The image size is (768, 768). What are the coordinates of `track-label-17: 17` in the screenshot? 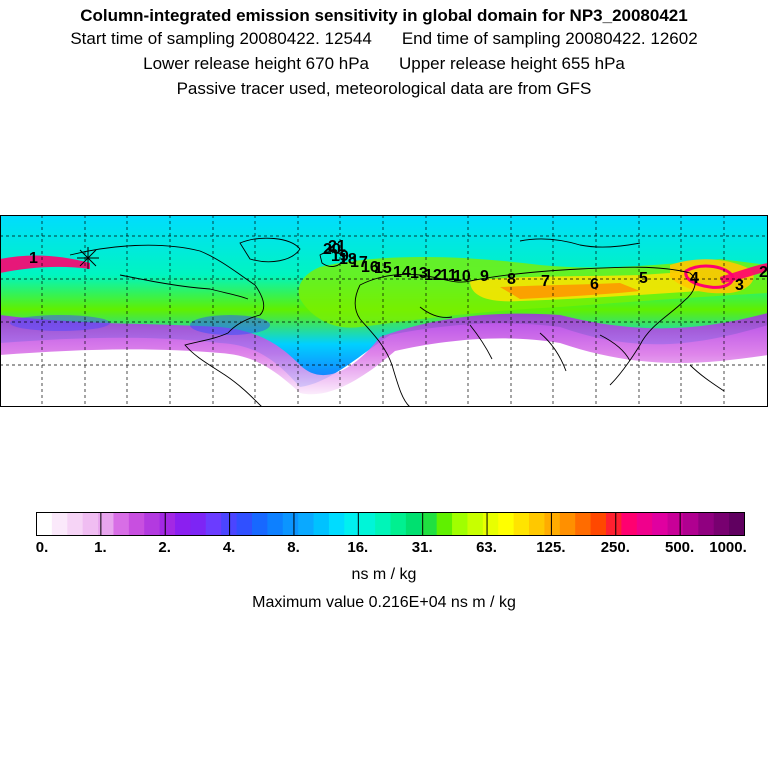 It's located at (359, 262).